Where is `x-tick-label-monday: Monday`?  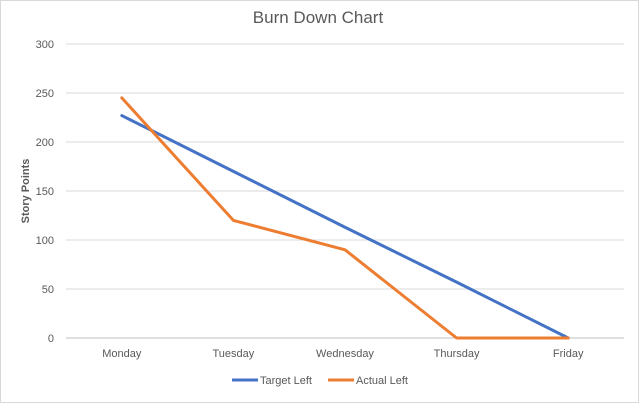
x-tick-label-monday: Monday is located at coordinates (122, 354).